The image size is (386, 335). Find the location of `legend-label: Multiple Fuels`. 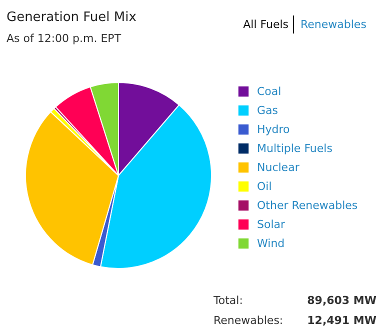

legend-label: Multiple Fuels is located at coordinates (294, 148).